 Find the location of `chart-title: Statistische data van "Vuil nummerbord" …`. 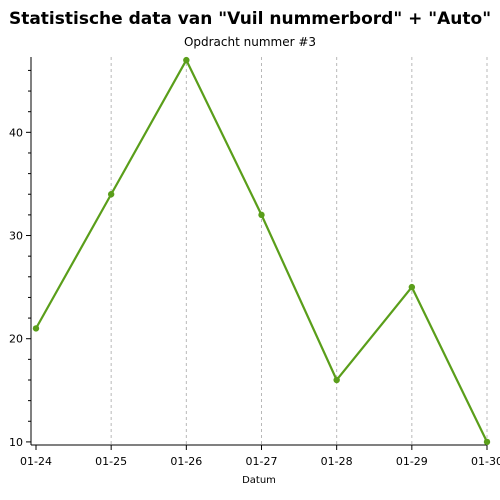

chart-title: Statistische data van "Vuil nummerbord" … is located at coordinates (250, 19).